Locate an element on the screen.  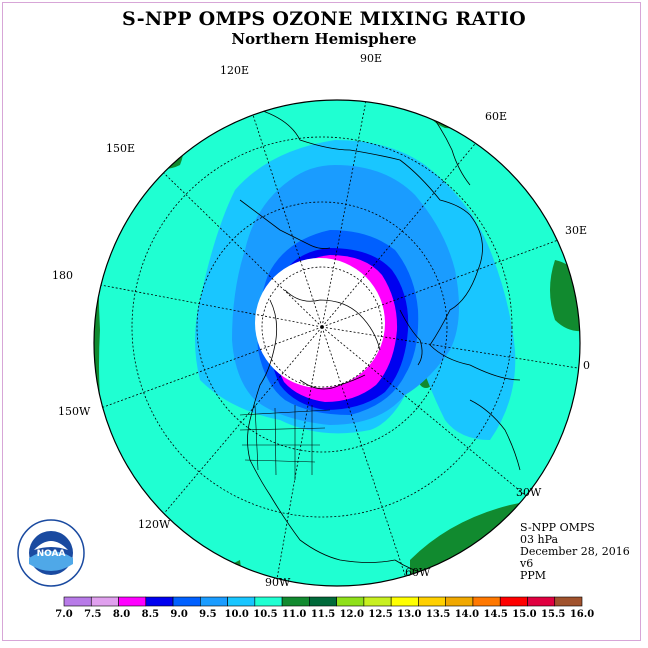
map-subtitle: Northern Hemisphere is located at coordinates (324, 39).